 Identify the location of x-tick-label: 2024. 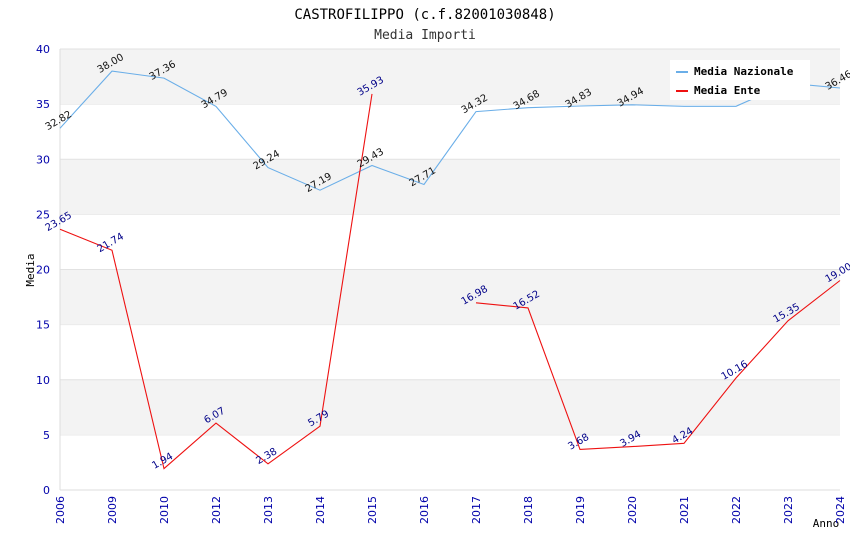
(840, 510).